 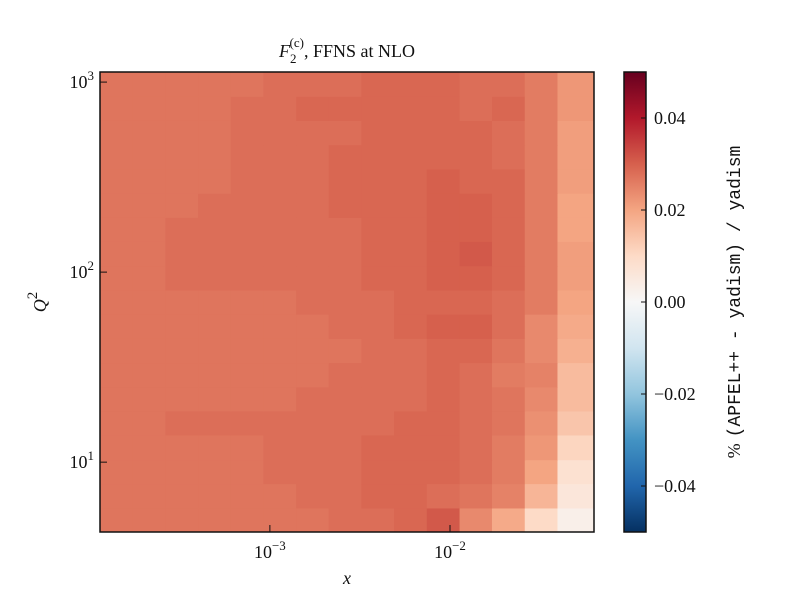 I want to click on tick-label: 10−3, so click(x=270, y=550).